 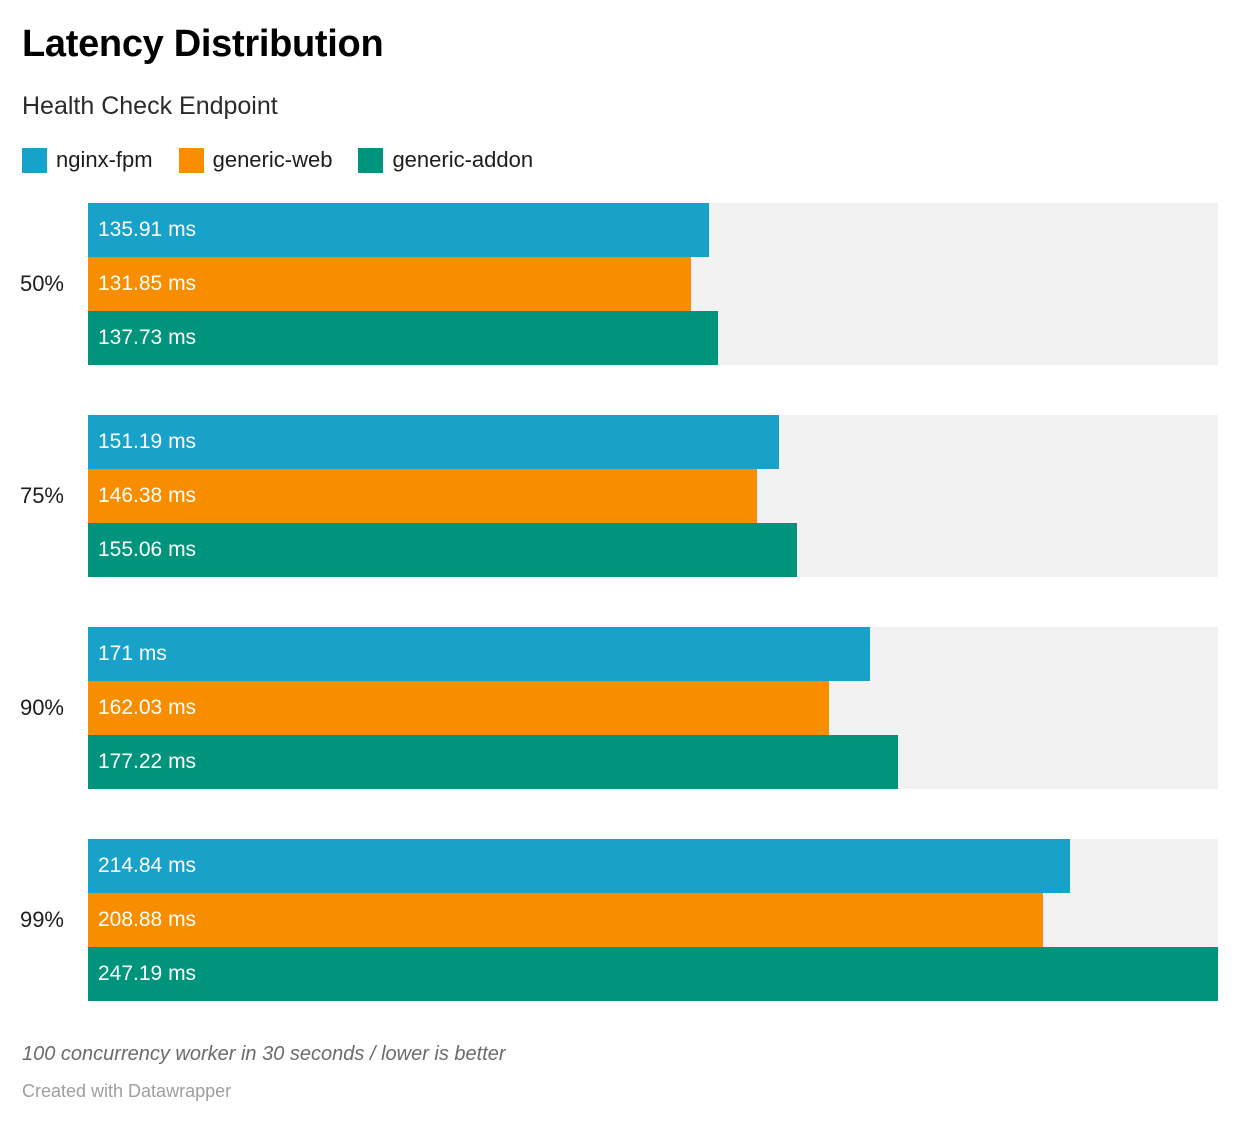 I want to click on bar-value-label: 177.22 ms, so click(x=147, y=762).